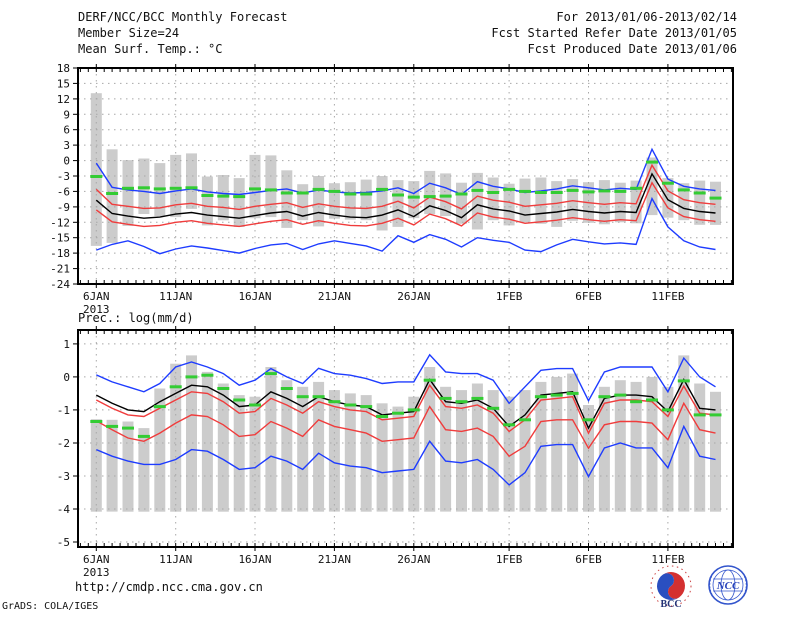 The width and height of the screenshot is (800, 618). I want to click on surface-temperature-ytick-label: -12, so click(60, 222).